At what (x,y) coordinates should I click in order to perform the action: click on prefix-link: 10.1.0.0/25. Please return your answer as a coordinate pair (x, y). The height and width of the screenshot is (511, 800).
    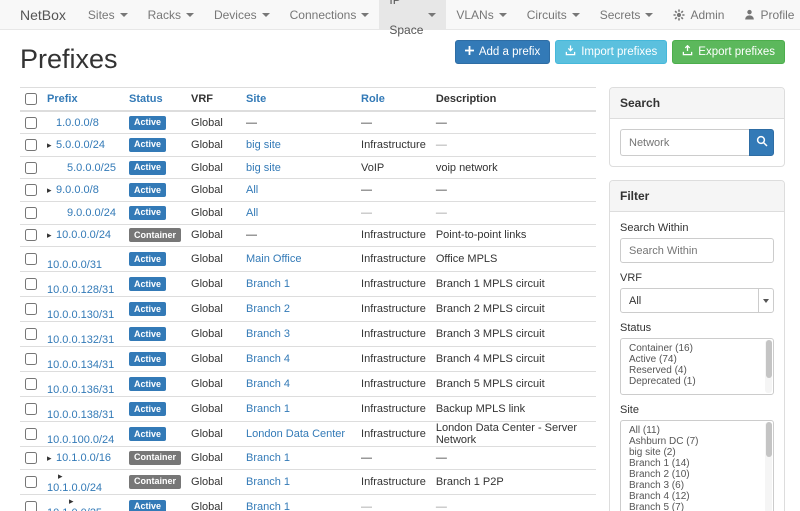
    Looking at the image, I should click on (74, 509).